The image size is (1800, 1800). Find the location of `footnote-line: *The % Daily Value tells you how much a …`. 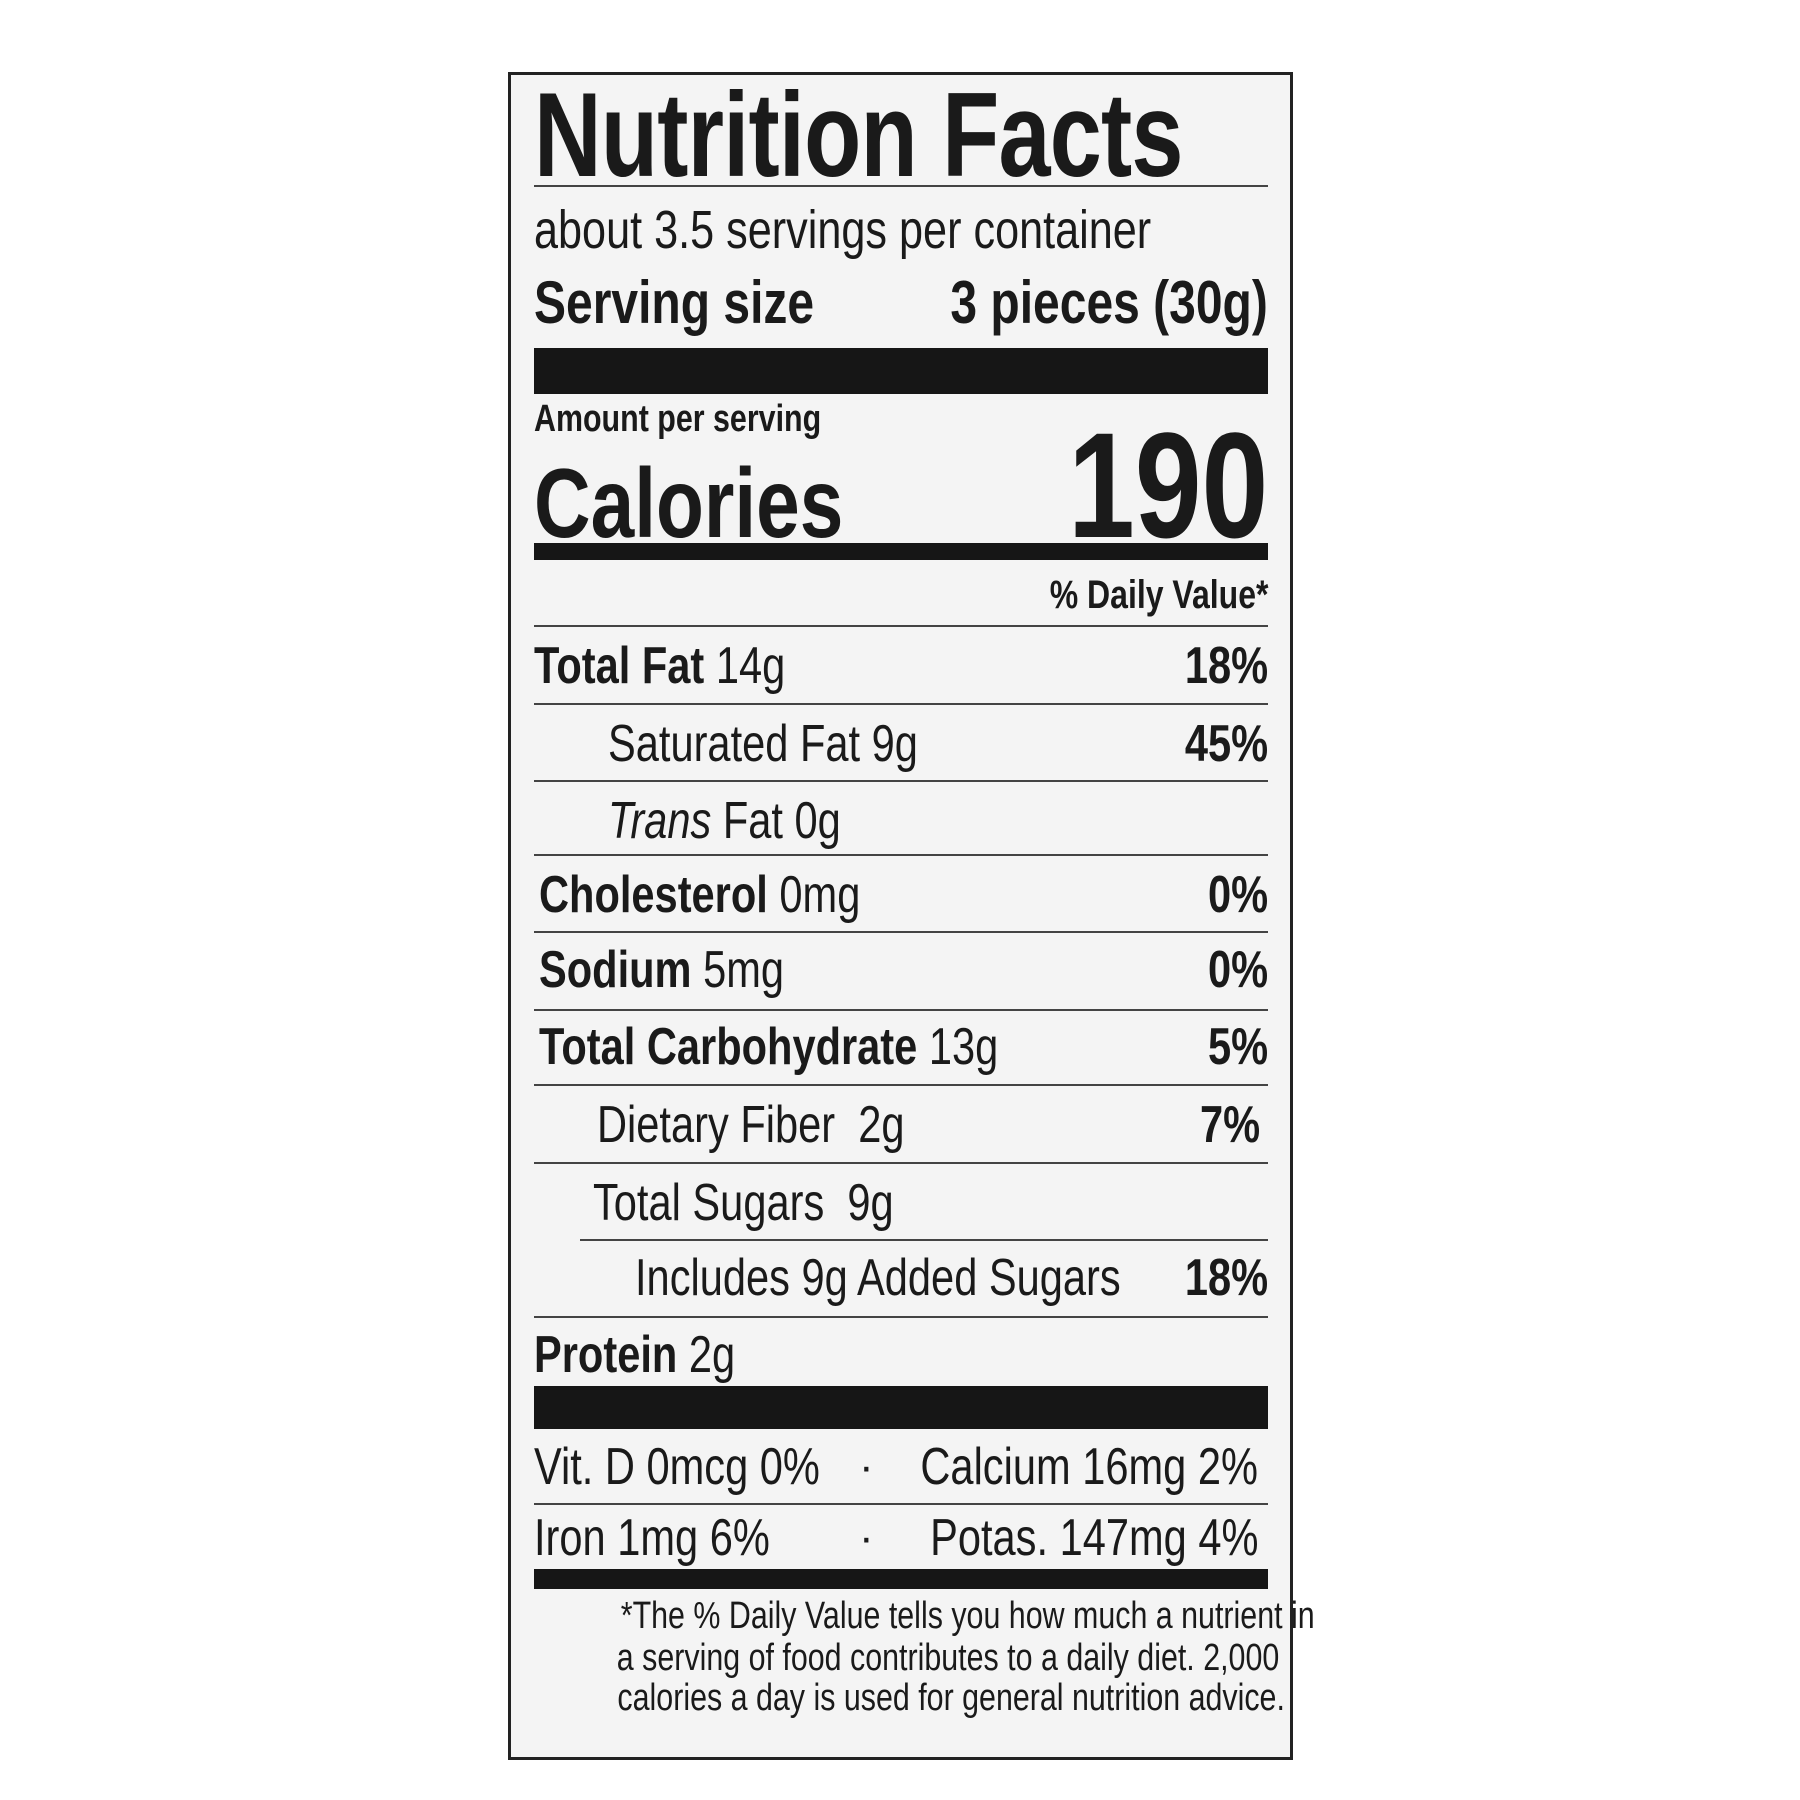

footnote-line: *The % Daily Value tells you how much a … is located at coordinates (967, 1616).